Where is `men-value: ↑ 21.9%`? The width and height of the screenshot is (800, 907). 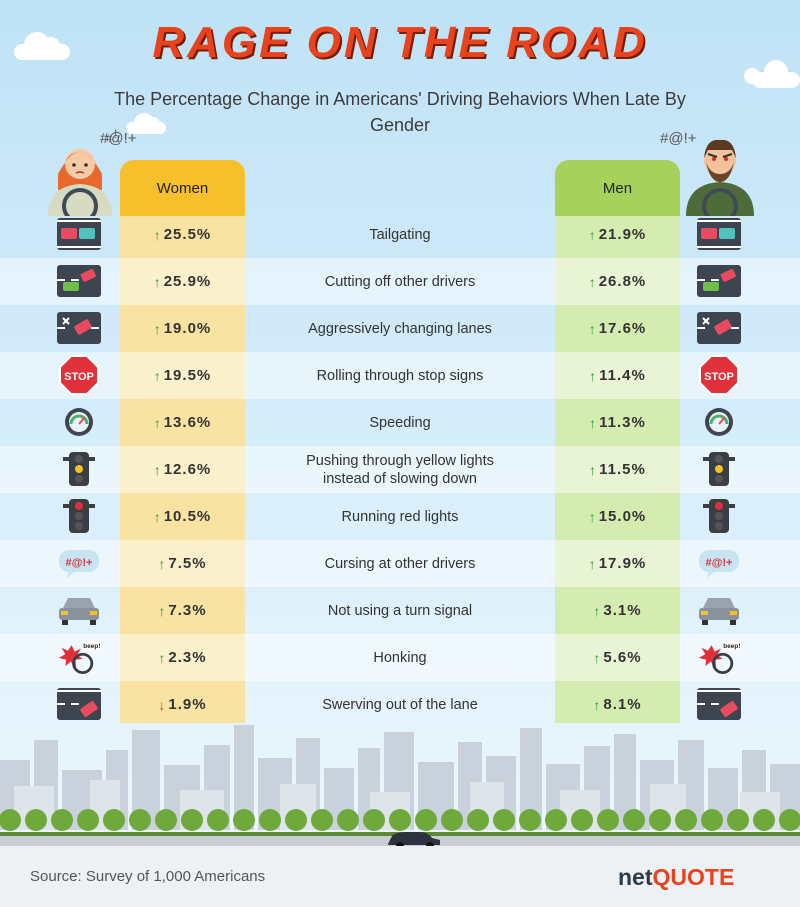
men-value: ↑ 21.9% is located at coordinates (617, 234).